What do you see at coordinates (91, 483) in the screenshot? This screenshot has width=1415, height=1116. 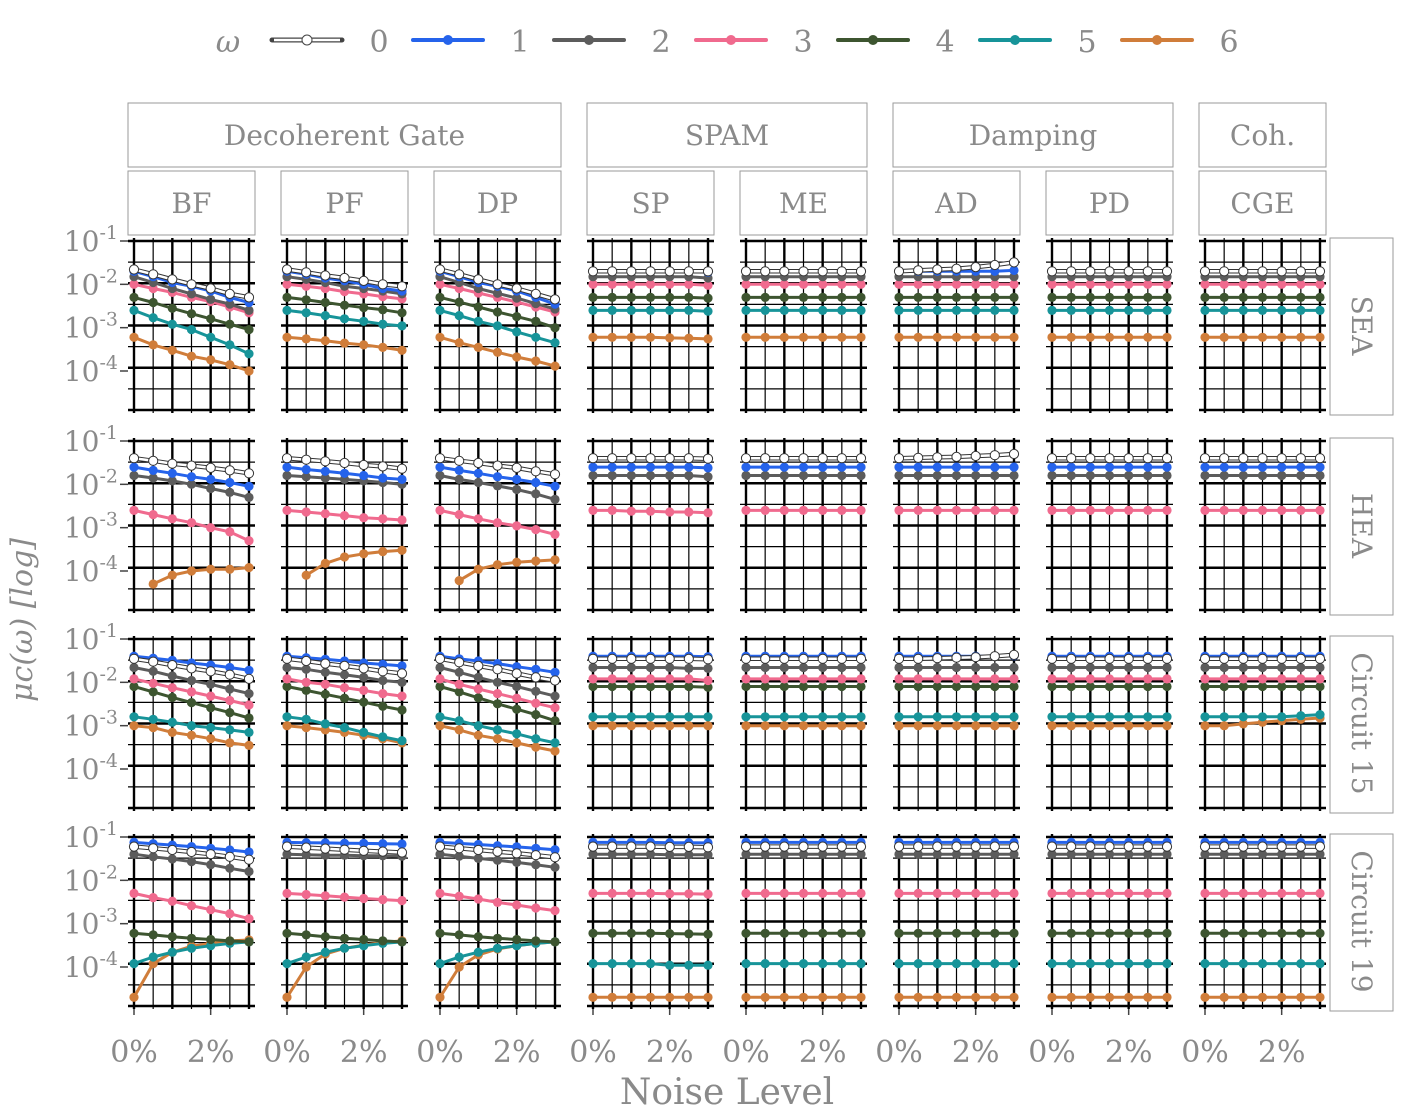 I see `y-tick-label: 10⁻²` at bounding box center [91, 483].